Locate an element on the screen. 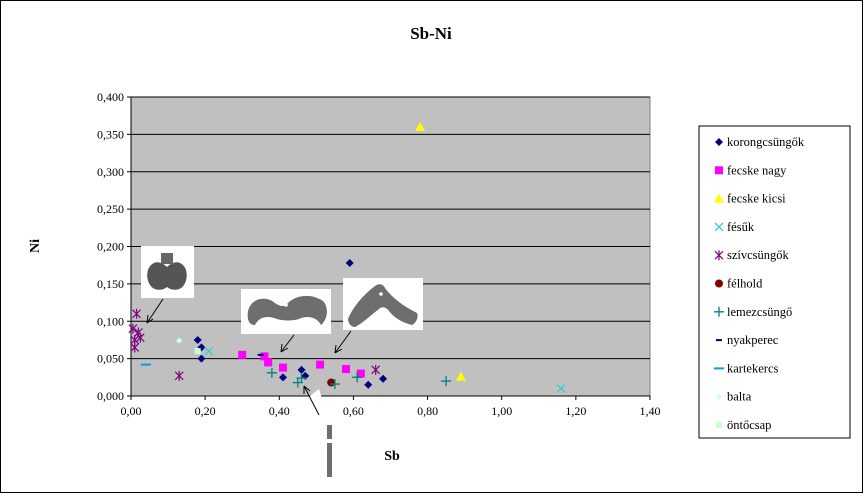 The image size is (863, 493). x-tick-label: 1,40 is located at coordinates (650, 411).